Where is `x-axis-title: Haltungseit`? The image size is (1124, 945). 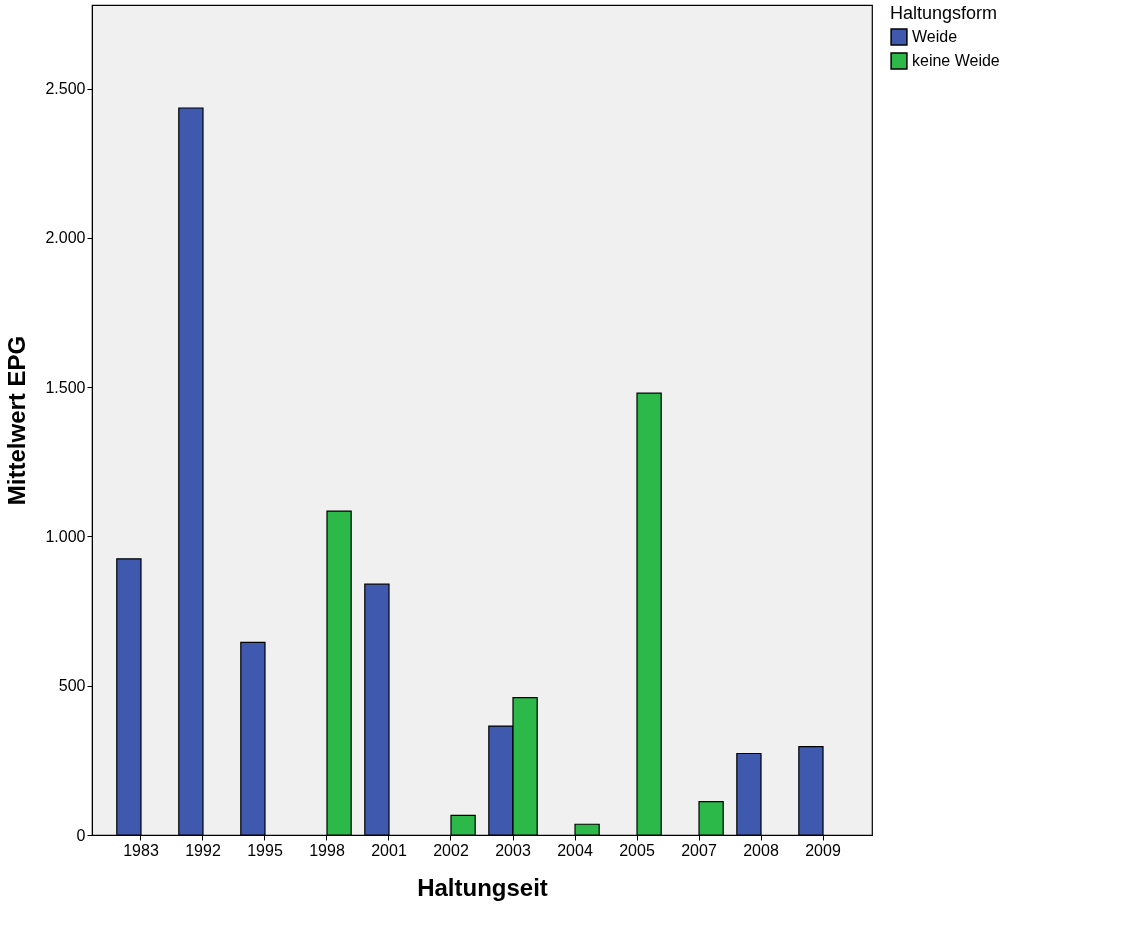 x-axis-title: Haltungseit is located at coordinates (482, 887).